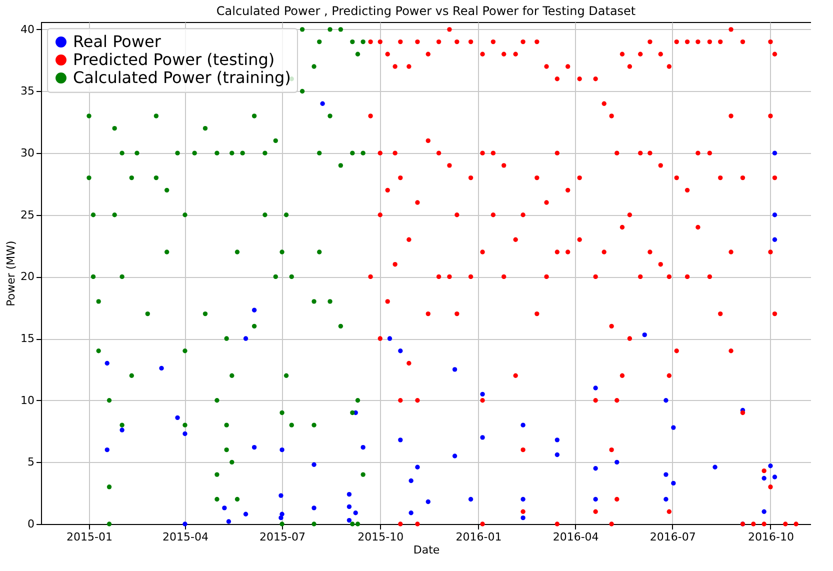 The height and width of the screenshot is (571, 833). I want to click on y-tick-label: 35, so click(27, 91).